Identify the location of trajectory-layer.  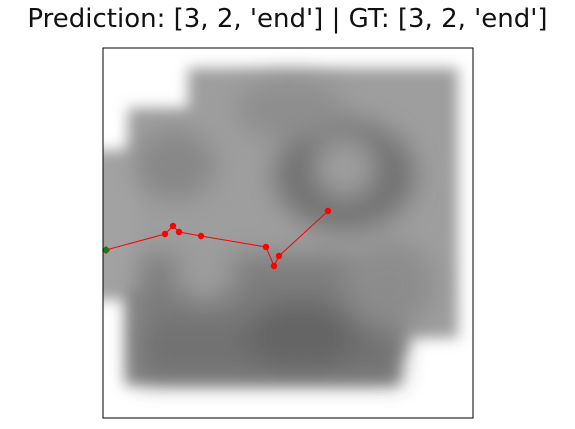
(217, 238).